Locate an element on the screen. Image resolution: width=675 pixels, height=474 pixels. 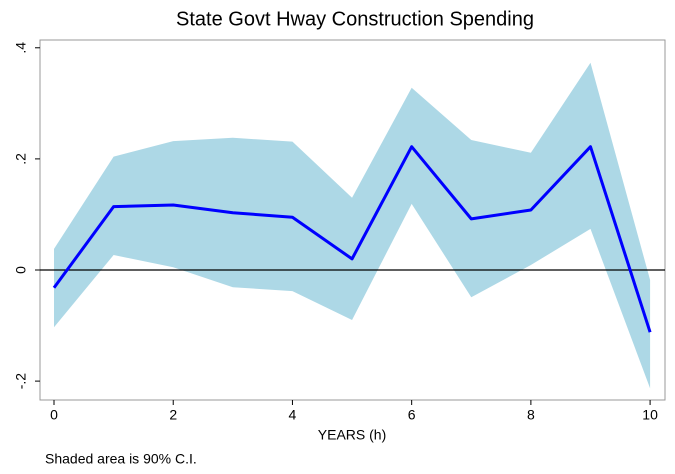
x-tick-label: 2 is located at coordinates (173, 415).